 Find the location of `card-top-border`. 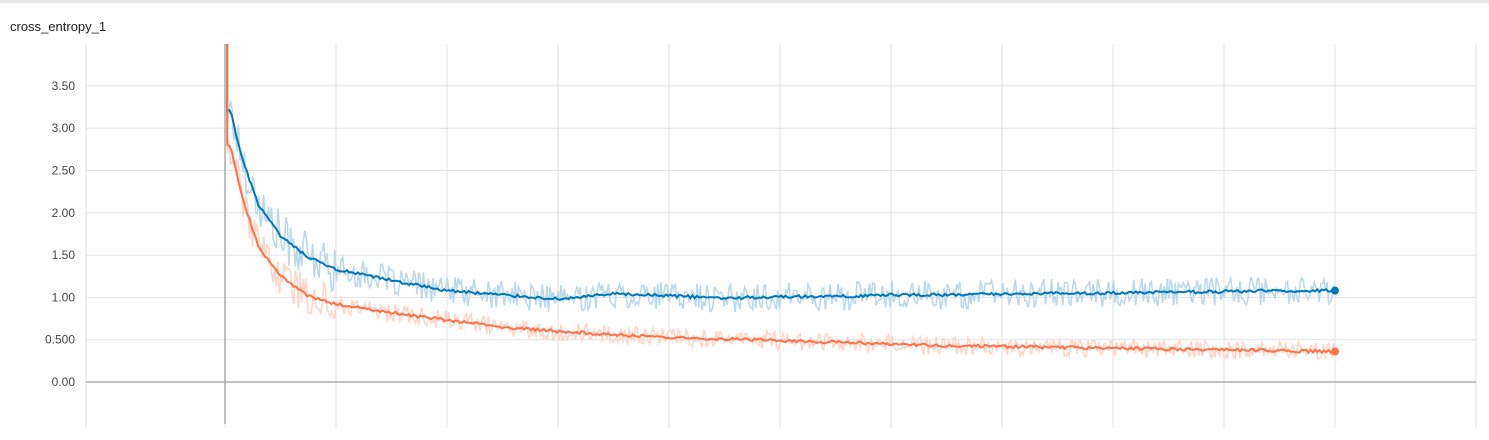

card-top-border is located at coordinates (744, 1).